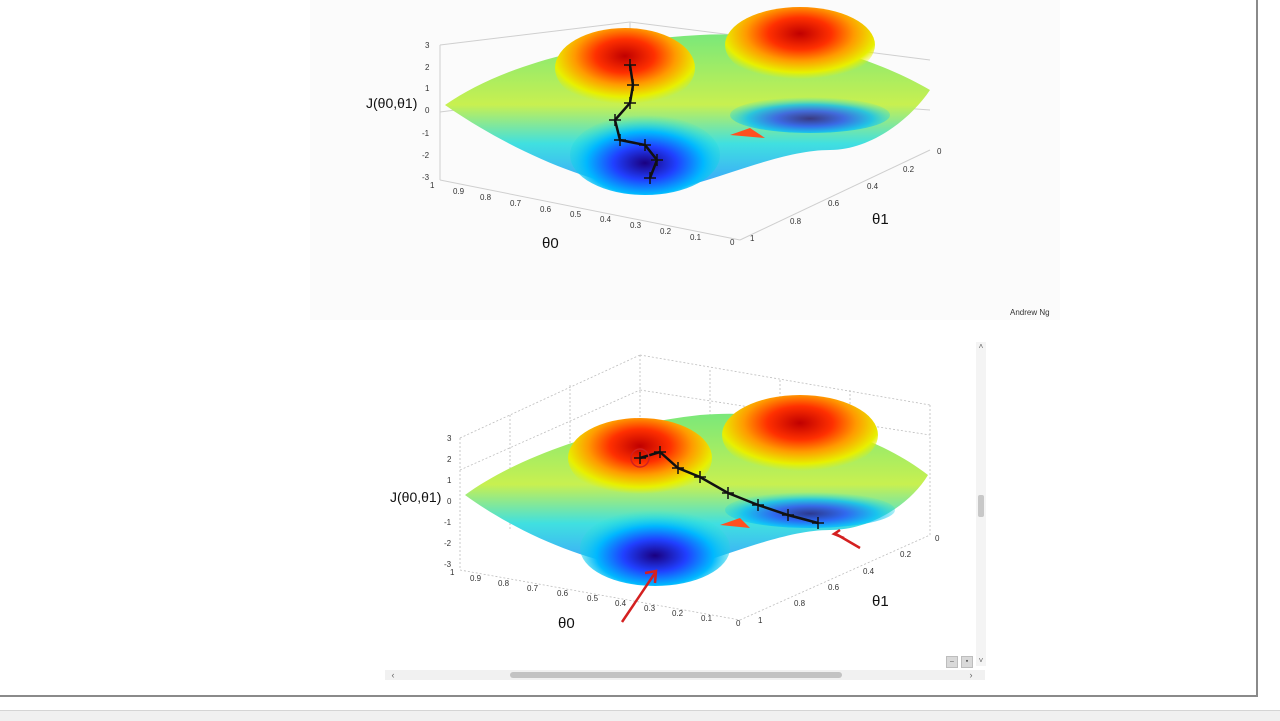  What do you see at coordinates (393, 675) in the screenshot?
I see `scroll-left-button: ‹` at bounding box center [393, 675].